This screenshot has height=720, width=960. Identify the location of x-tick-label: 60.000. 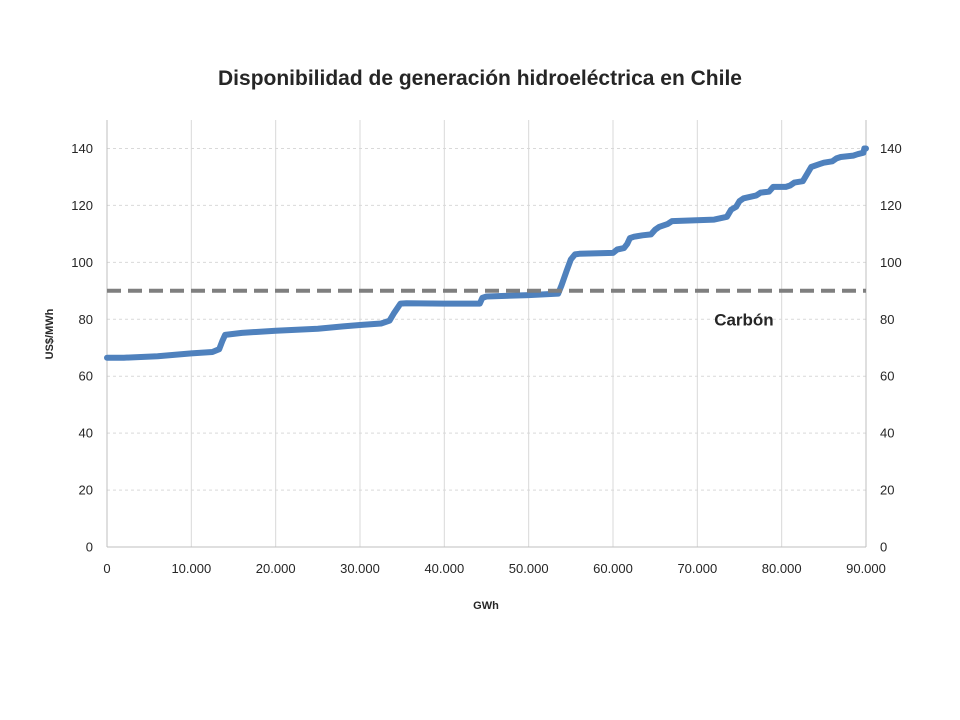
(613, 568).